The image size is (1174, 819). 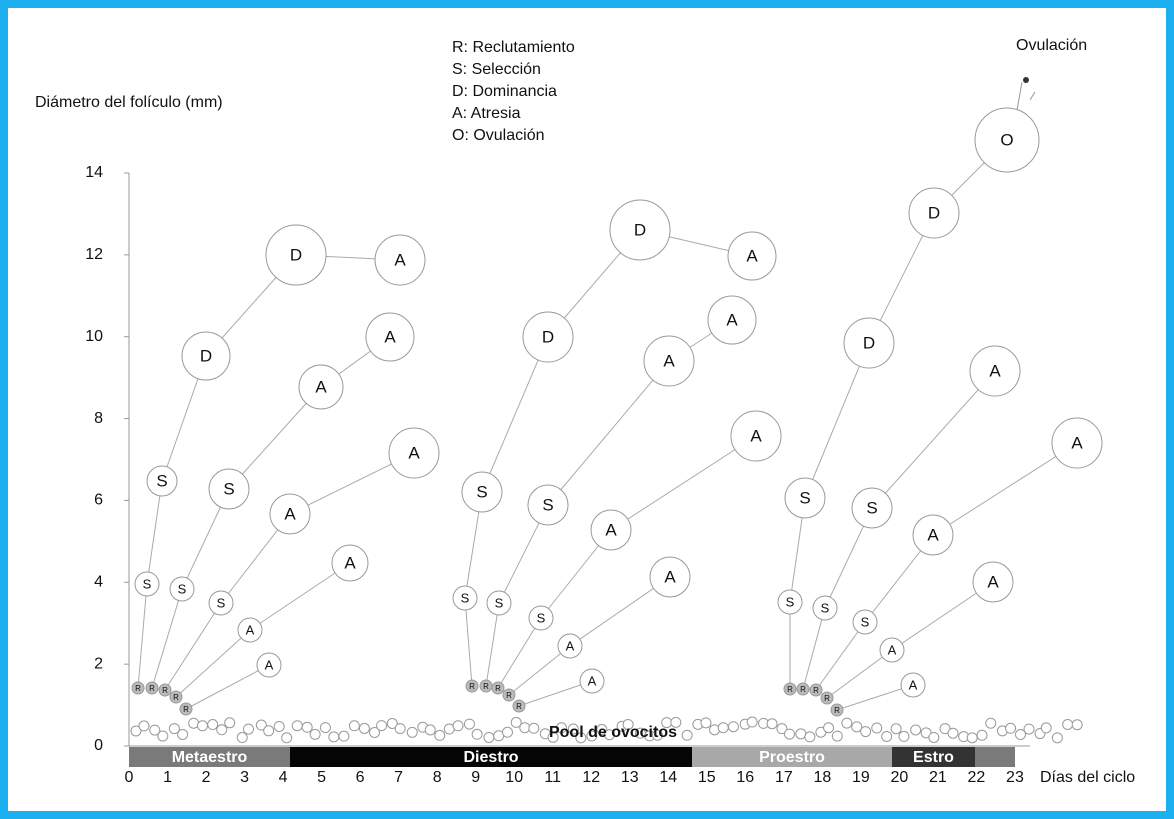 What do you see at coordinates (283, 777) in the screenshot?
I see `x-tick-label: 4` at bounding box center [283, 777].